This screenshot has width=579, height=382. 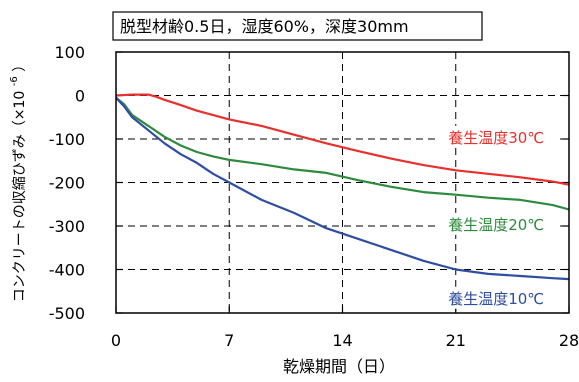 I want to click on y-tick-label: -400, so click(x=67, y=270).